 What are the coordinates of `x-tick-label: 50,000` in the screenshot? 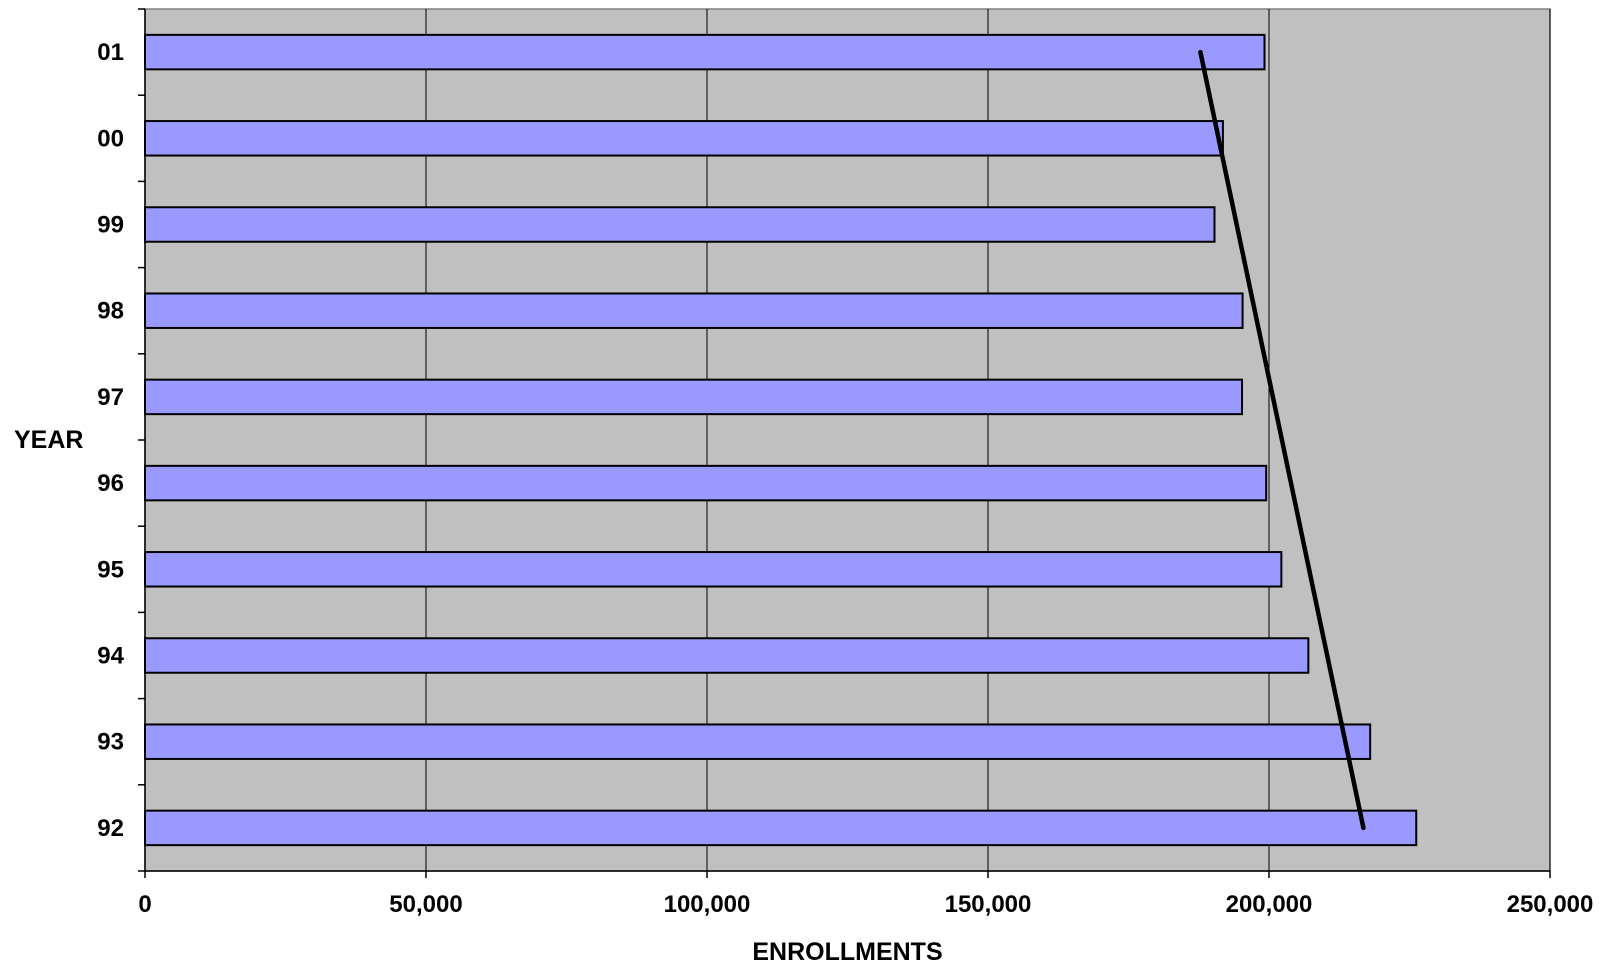 It's located at (425, 904).